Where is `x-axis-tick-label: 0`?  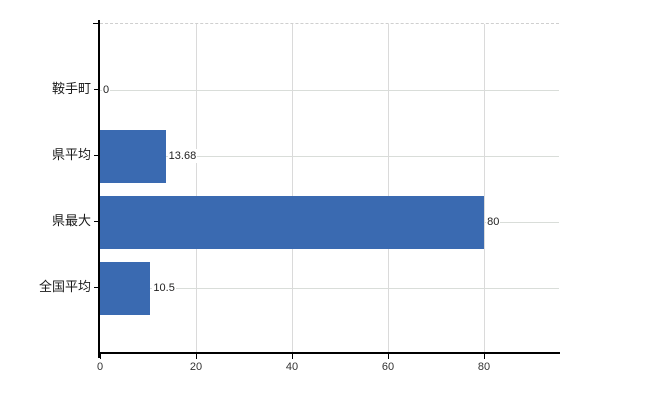
x-axis-tick-label: 0 is located at coordinates (100, 367).